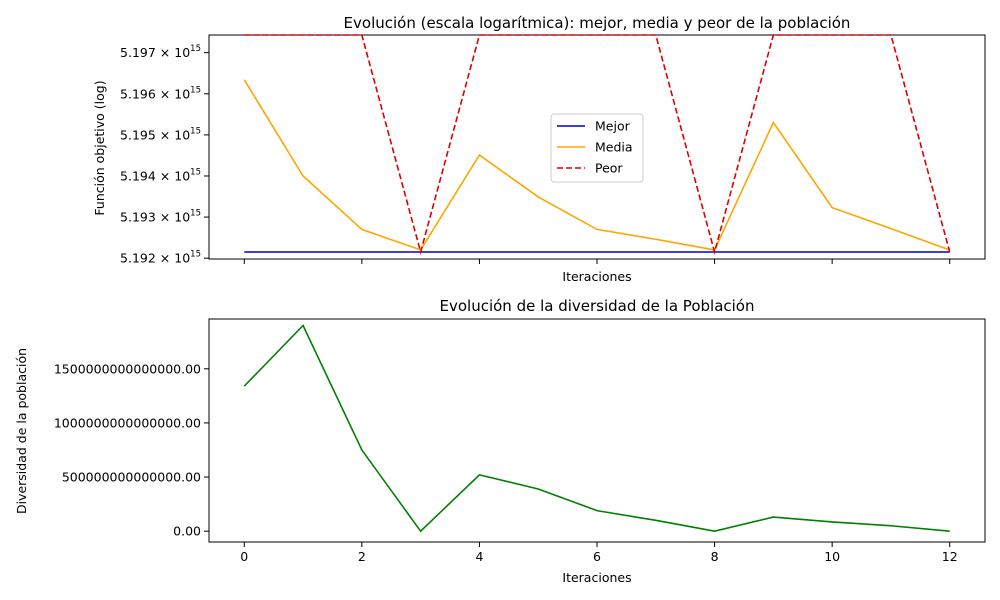  What do you see at coordinates (127, 368) in the screenshot?
I see `chart-bottom-y-tick-label: 1500000000000000.00` at bounding box center [127, 368].